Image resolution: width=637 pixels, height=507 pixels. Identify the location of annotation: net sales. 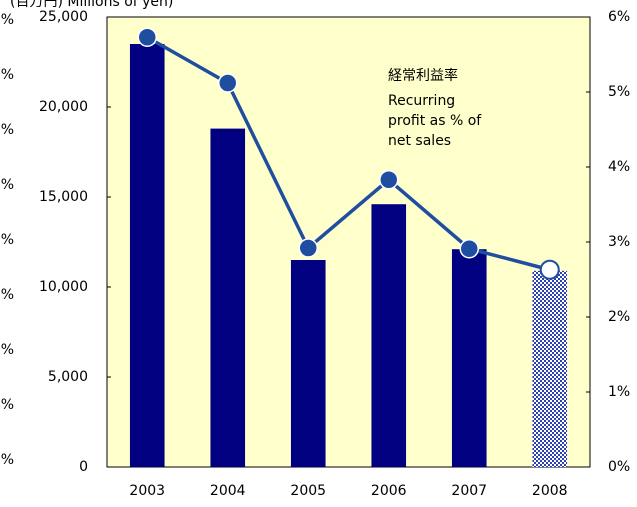
(419, 141).